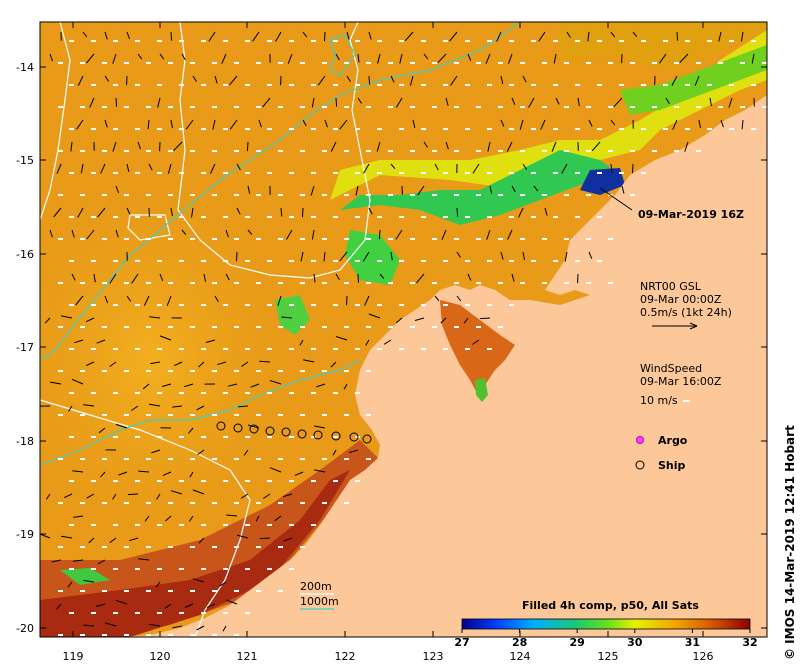  I want to click on wind-legend-title: WindSpeed, so click(671, 368).